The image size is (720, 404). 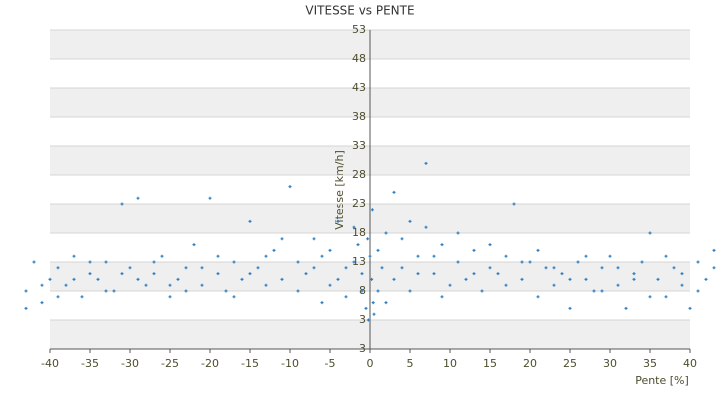 What do you see at coordinates (570, 363) in the screenshot?
I see `x-tick-label: 25` at bounding box center [570, 363].